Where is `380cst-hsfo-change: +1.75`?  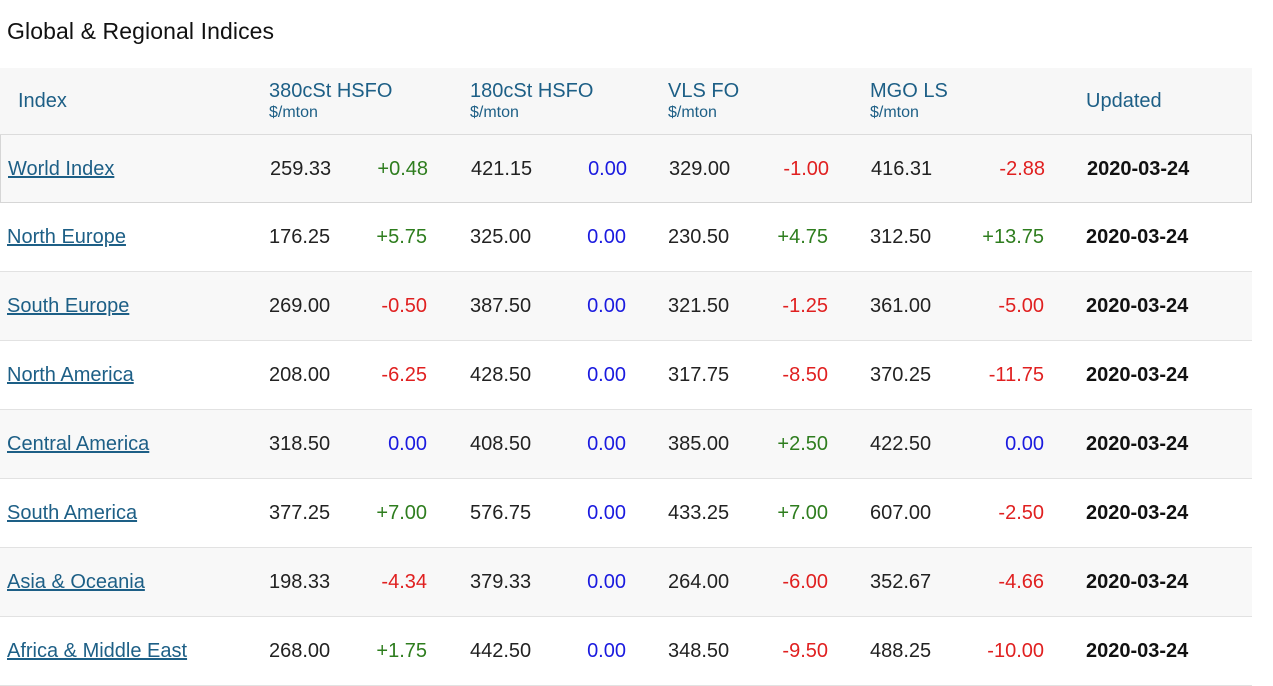
380cst-hsfo-change: +1.75 is located at coordinates (401, 651).